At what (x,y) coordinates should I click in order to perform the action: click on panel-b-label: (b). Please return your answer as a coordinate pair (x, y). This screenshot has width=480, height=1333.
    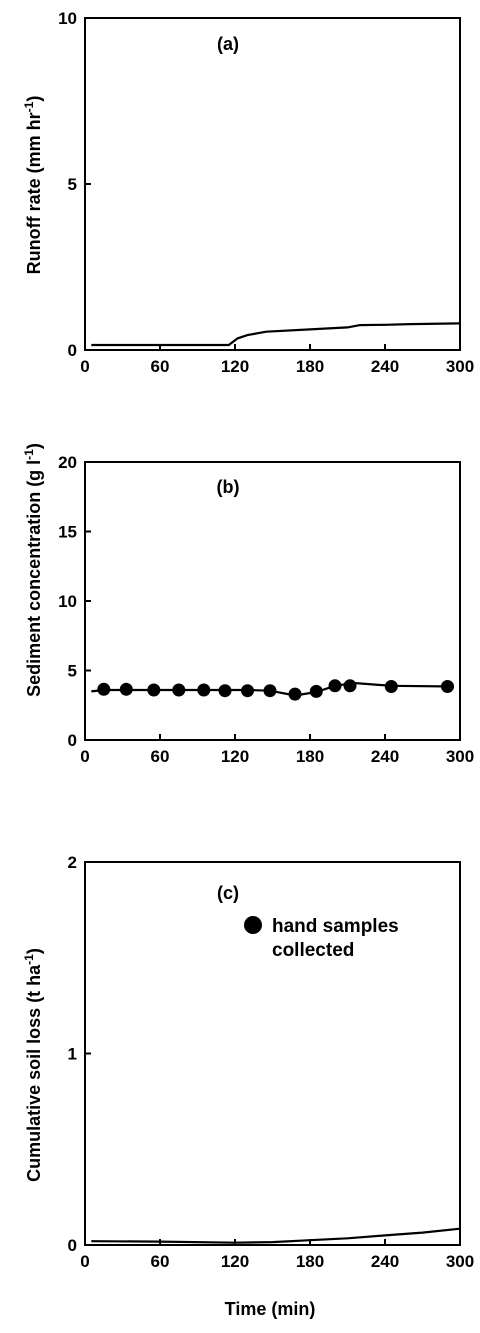
    Looking at the image, I should click on (228, 487).